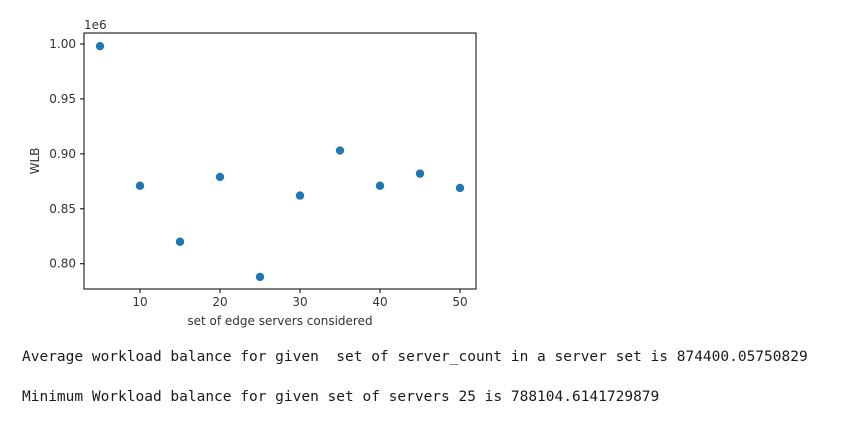 The height and width of the screenshot is (427, 854). What do you see at coordinates (459, 302) in the screenshot?
I see `x-tick-label: 50` at bounding box center [459, 302].